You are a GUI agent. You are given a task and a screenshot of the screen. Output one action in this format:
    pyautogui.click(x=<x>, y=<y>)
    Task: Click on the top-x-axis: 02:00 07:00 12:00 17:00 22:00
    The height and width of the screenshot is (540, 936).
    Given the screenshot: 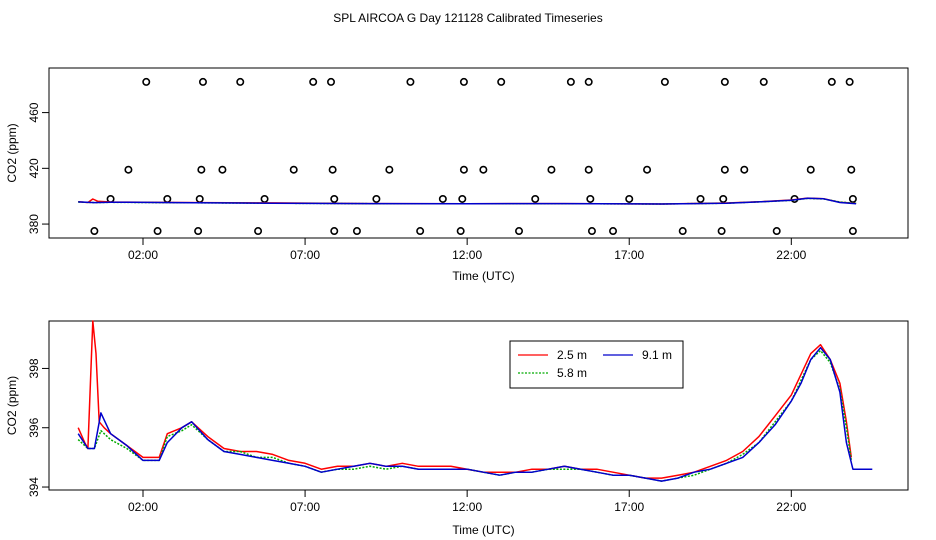 What is the action you would take?
    pyautogui.click(x=467, y=250)
    